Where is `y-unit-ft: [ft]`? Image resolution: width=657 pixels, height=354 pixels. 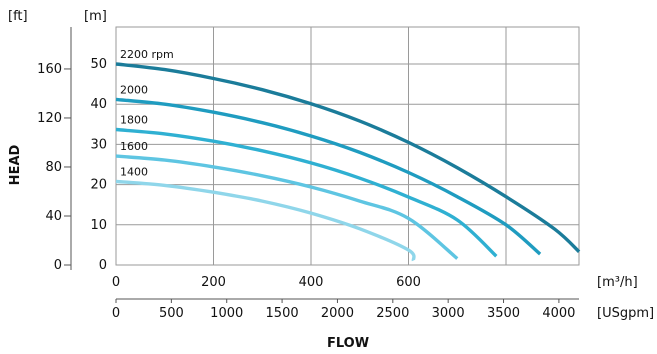
y-unit-ft: [ft] is located at coordinates (18, 16).